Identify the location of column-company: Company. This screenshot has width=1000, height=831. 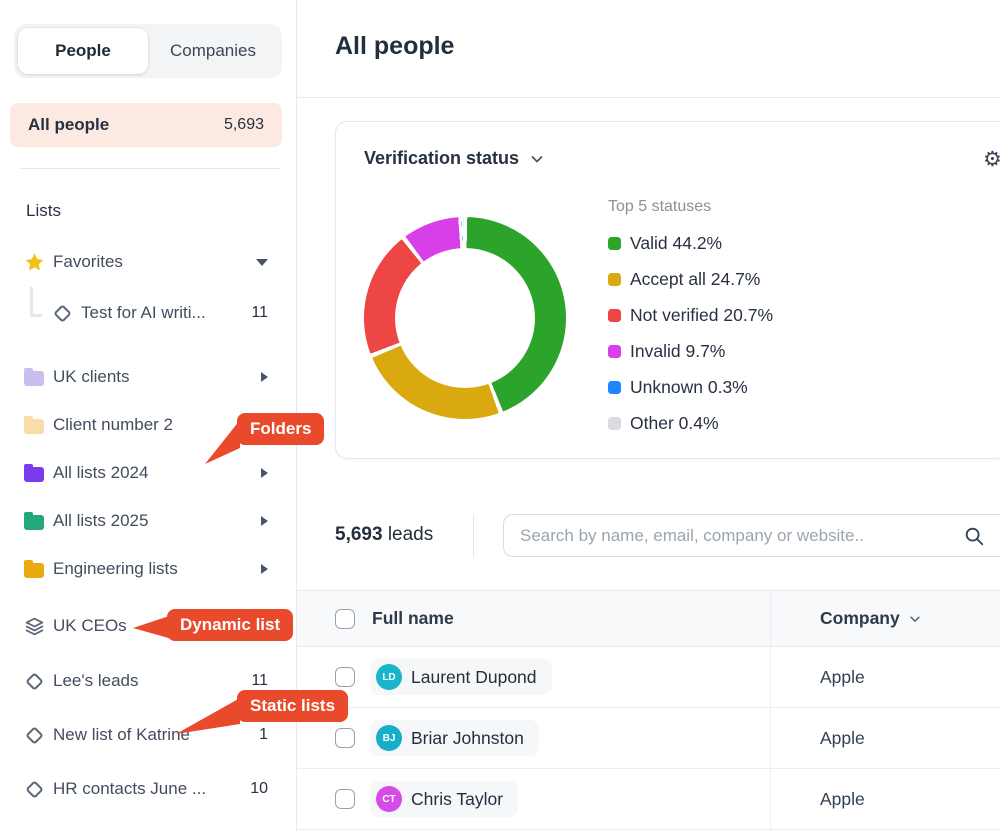
(871, 618).